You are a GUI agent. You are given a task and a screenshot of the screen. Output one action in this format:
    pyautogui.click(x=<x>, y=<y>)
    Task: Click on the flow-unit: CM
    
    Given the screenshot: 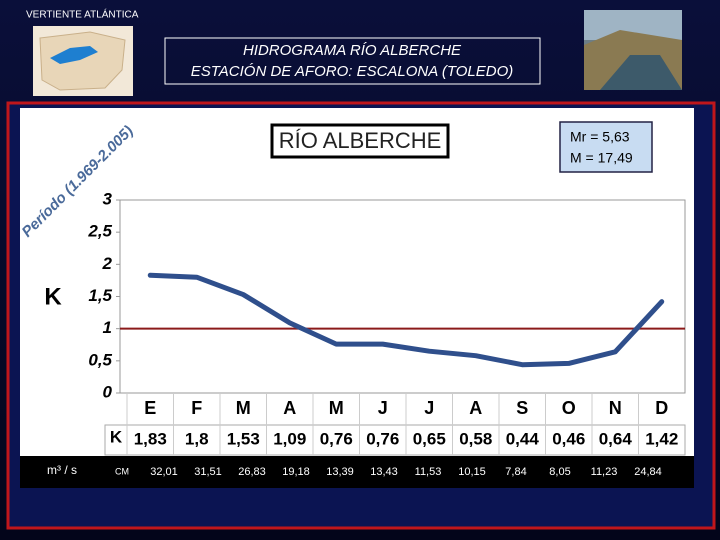 What is the action you would take?
    pyautogui.click(x=122, y=471)
    